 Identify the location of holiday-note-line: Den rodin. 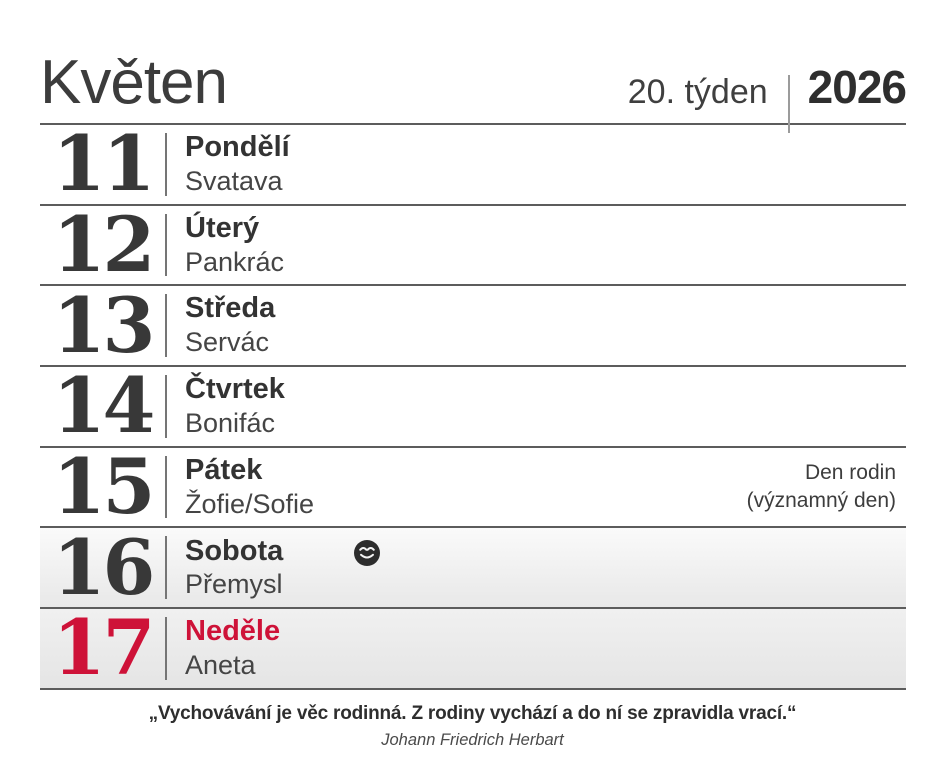
(850, 472).